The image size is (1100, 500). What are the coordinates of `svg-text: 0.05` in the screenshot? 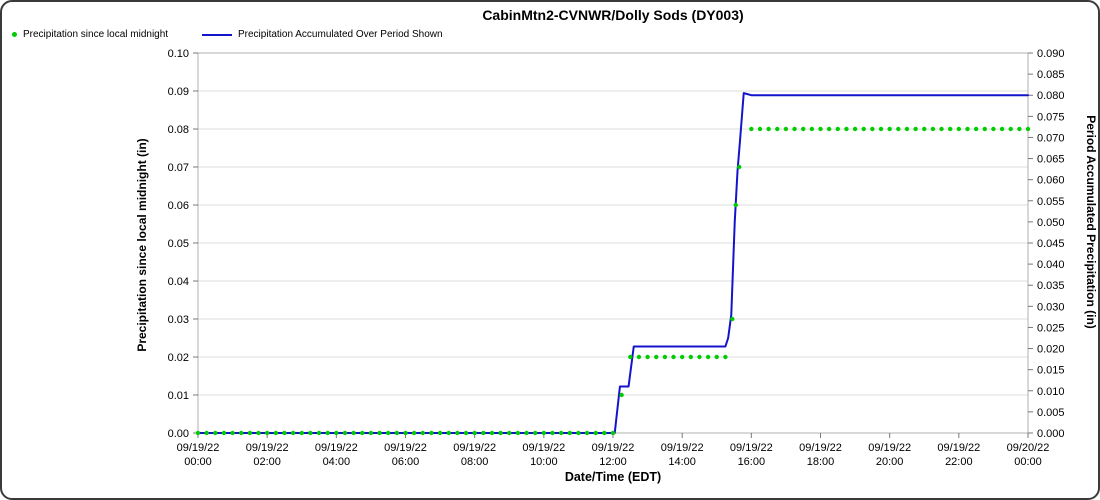 It's located at (178, 244).